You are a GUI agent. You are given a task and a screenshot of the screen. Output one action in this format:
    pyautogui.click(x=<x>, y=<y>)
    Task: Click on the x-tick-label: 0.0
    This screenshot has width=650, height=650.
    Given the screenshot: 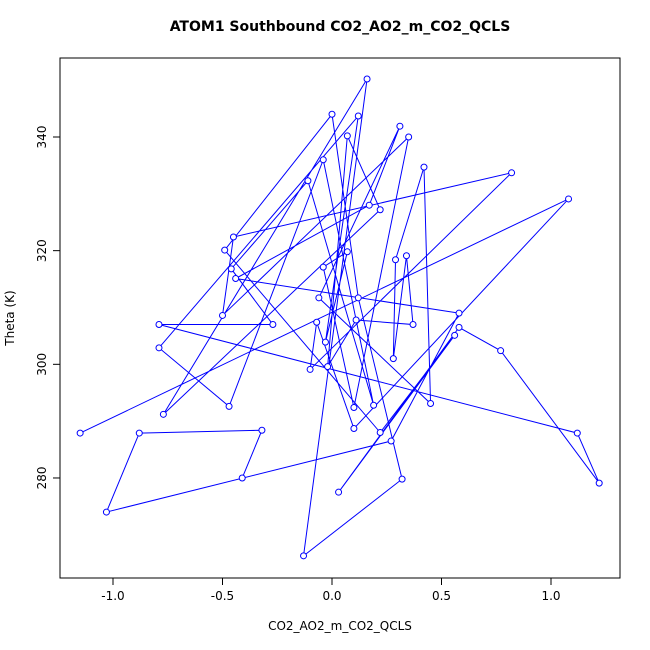 What is the action you would take?
    pyautogui.click(x=331, y=596)
    